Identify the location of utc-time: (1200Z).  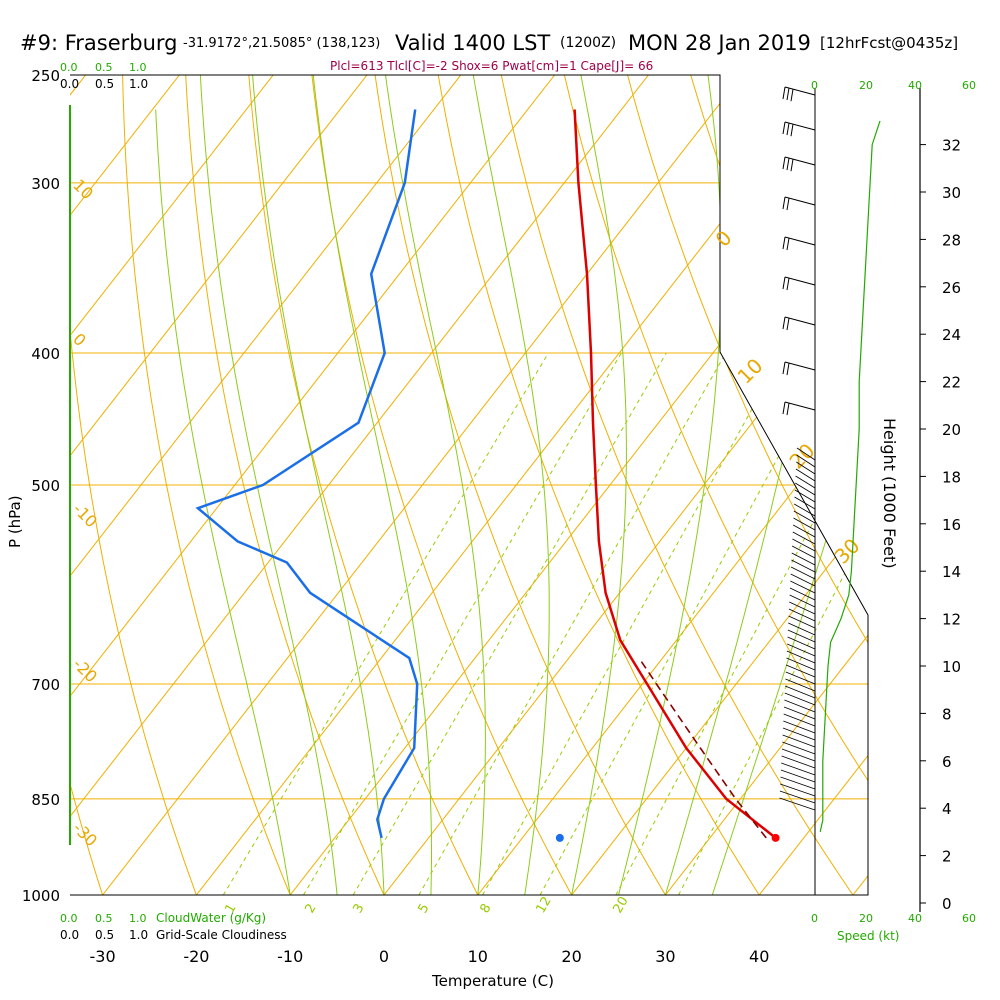
(588, 43).